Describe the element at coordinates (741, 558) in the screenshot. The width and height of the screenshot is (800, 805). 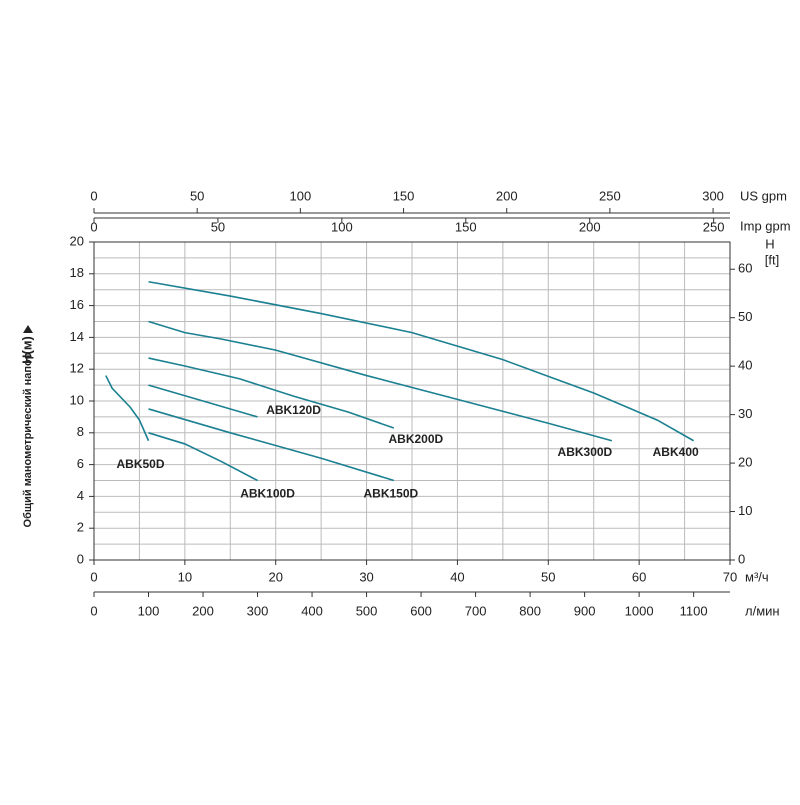
I see `y2-tick-label: 0` at that location.